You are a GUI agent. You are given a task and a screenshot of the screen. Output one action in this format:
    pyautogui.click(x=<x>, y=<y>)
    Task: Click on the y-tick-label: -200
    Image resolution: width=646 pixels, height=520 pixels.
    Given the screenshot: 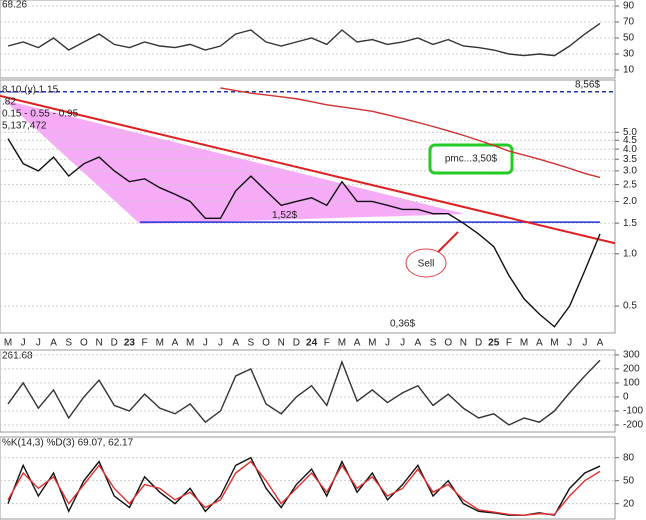 What is the action you would take?
    pyautogui.click(x=633, y=425)
    